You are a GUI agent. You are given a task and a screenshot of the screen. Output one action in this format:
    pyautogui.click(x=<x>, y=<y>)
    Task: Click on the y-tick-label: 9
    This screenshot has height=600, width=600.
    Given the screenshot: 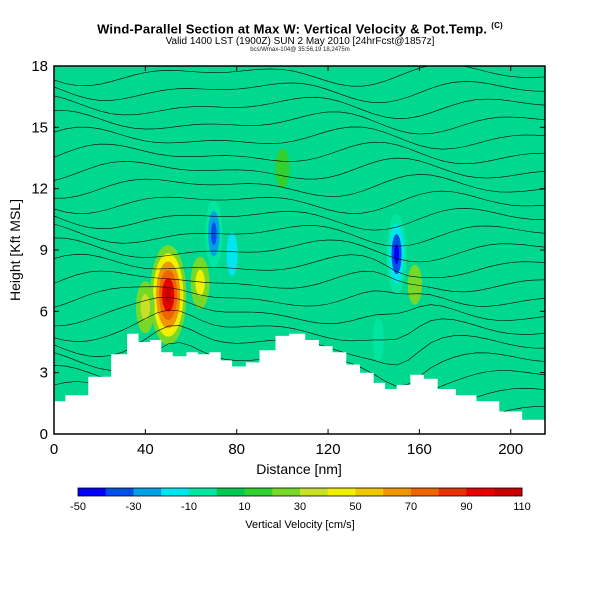 What is the action you would take?
    pyautogui.click(x=44, y=250)
    